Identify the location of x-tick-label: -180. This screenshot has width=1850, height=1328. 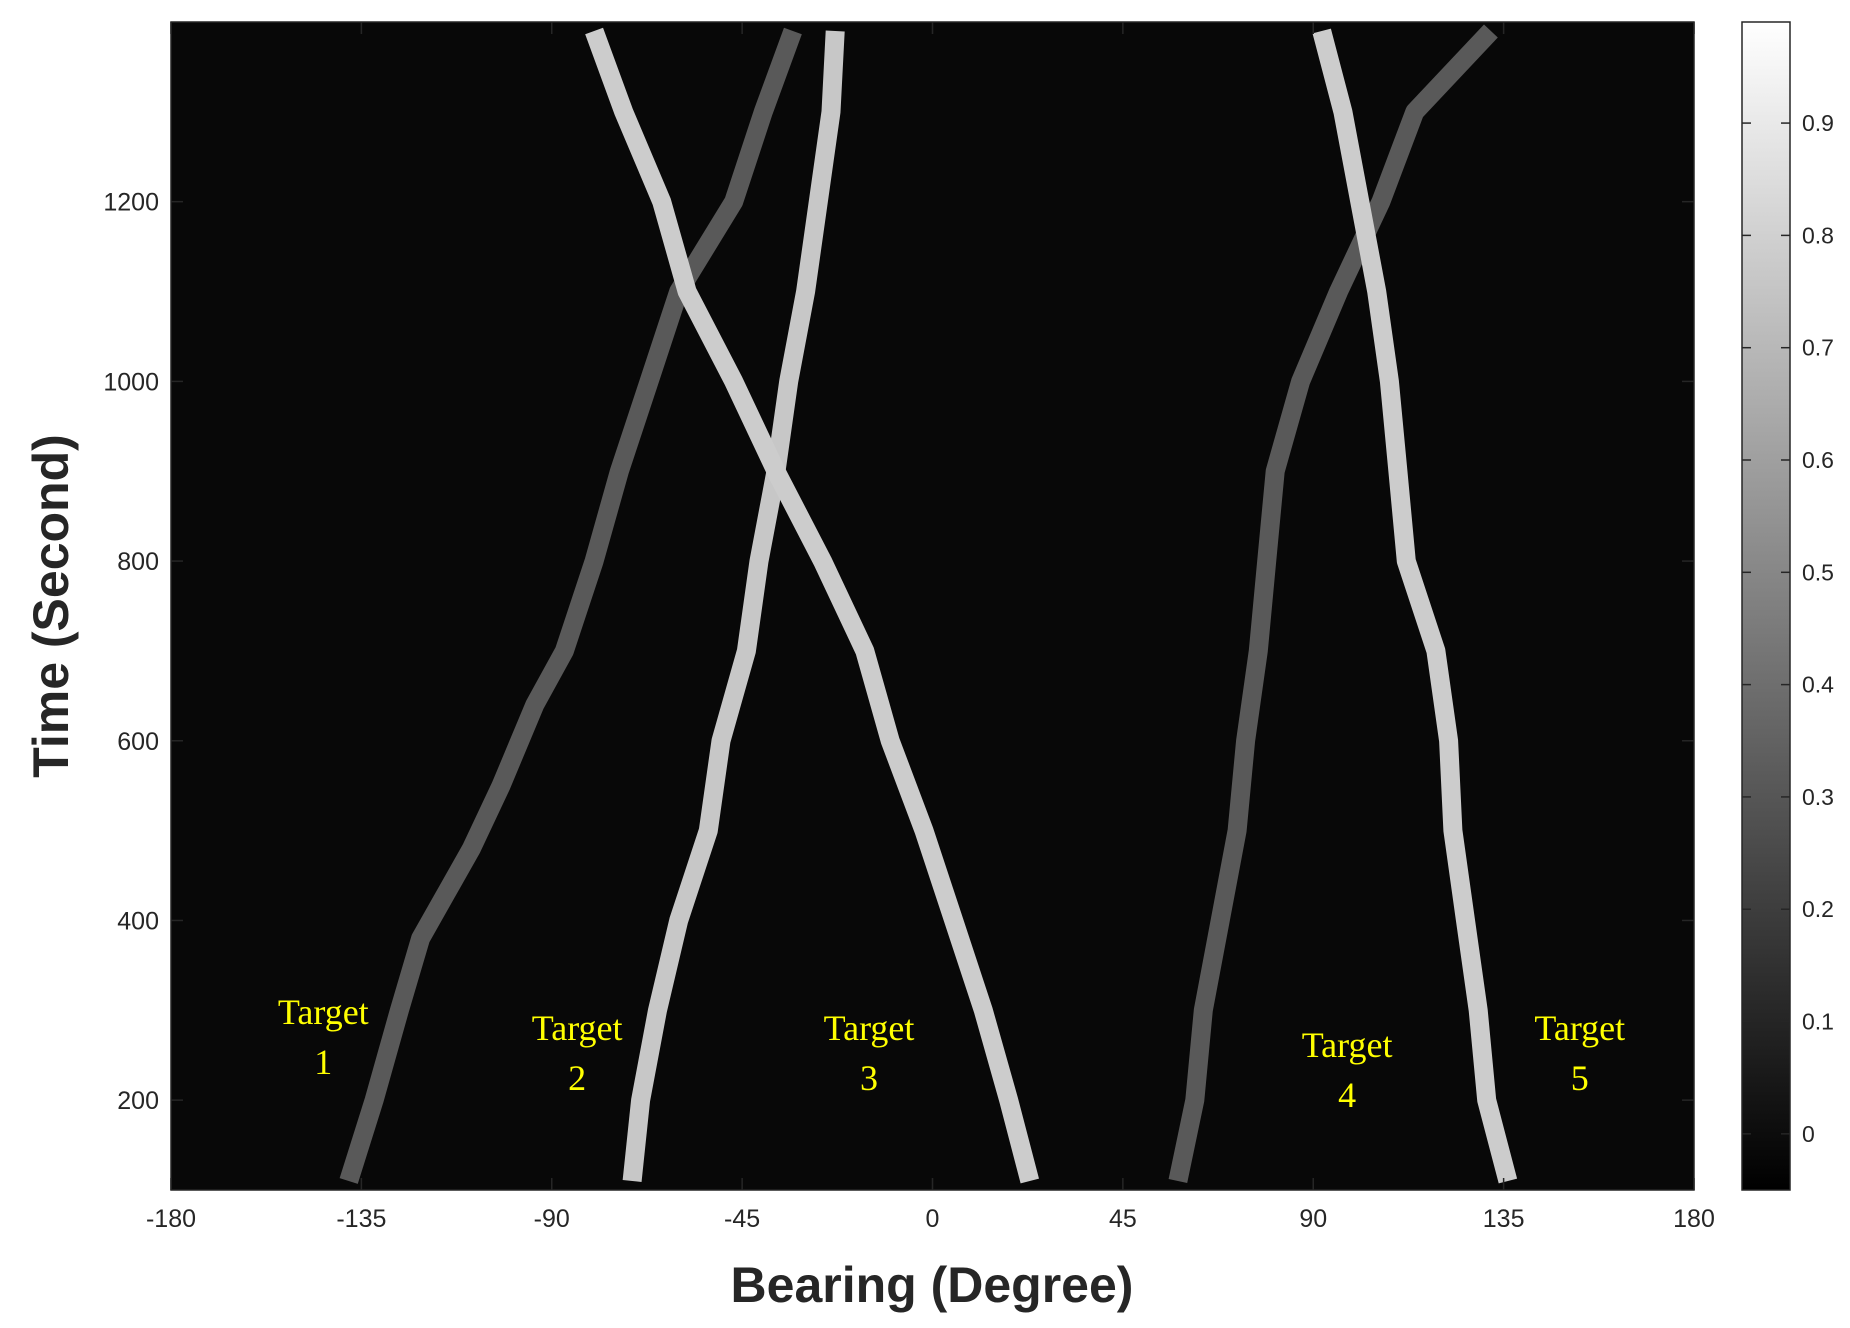
(171, 1219).